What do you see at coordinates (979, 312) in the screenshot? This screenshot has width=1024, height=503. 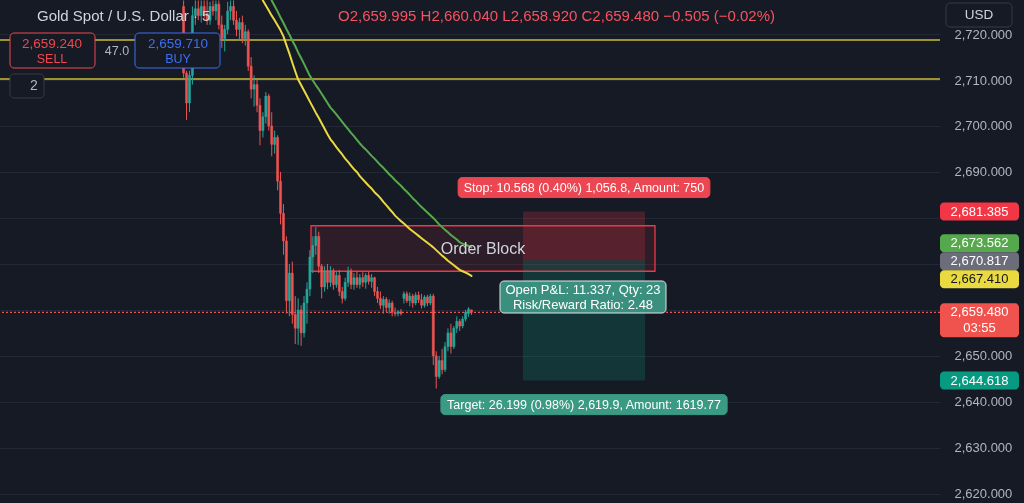 I see `ref-line-label: 2,659.480` at bounding box center [979, 312].